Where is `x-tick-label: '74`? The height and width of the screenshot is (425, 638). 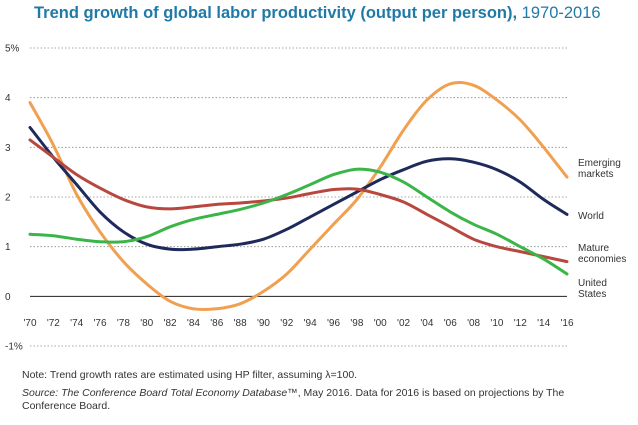 x-tick-label: '74 is located at coordinates (76, 323).